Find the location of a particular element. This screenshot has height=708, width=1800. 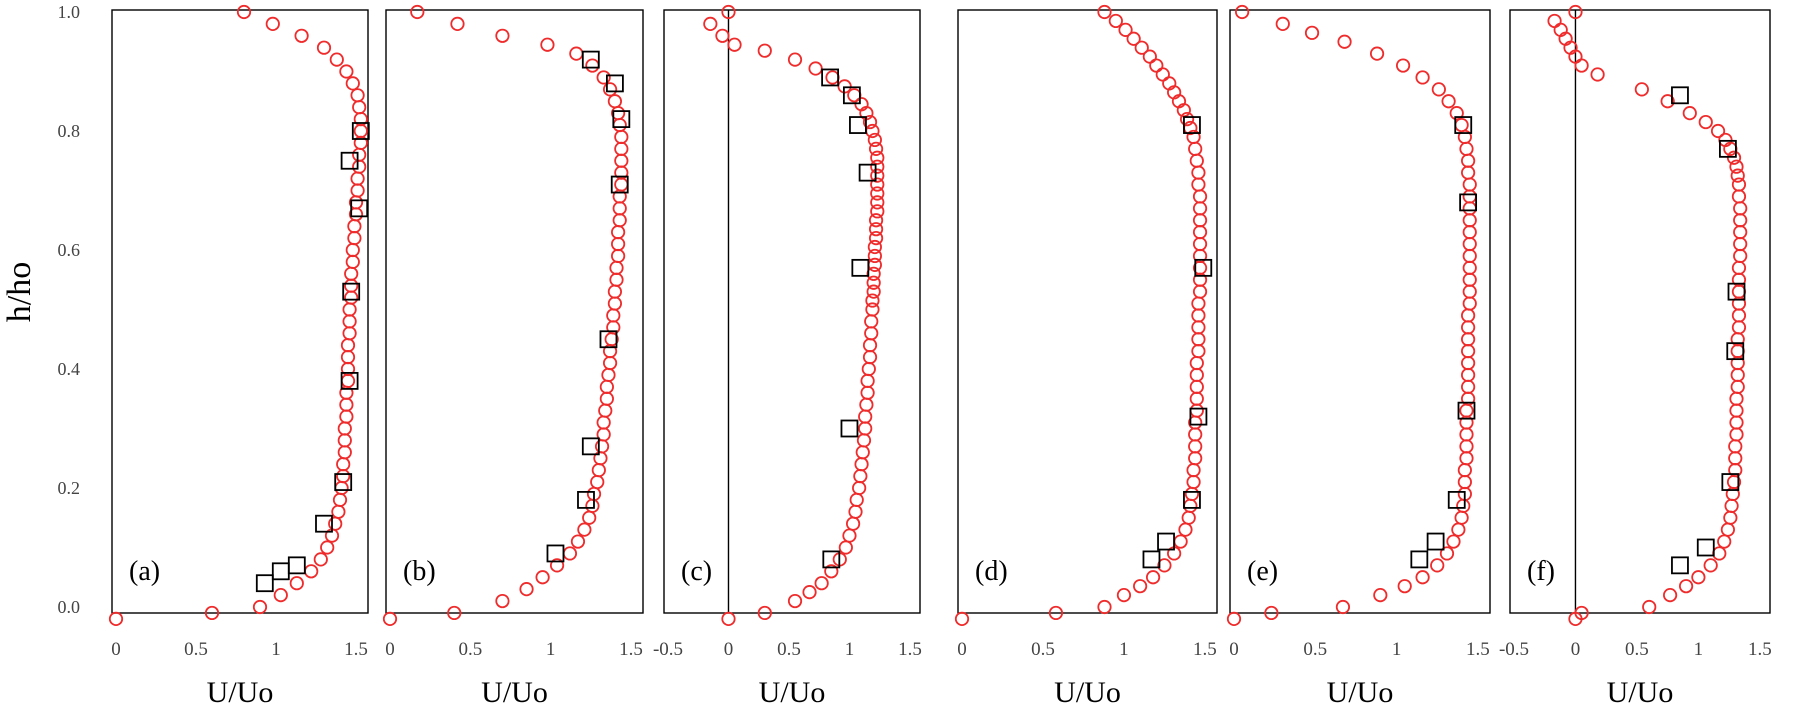

y-axis-label: h/ho is located at coordinates (19, 292).